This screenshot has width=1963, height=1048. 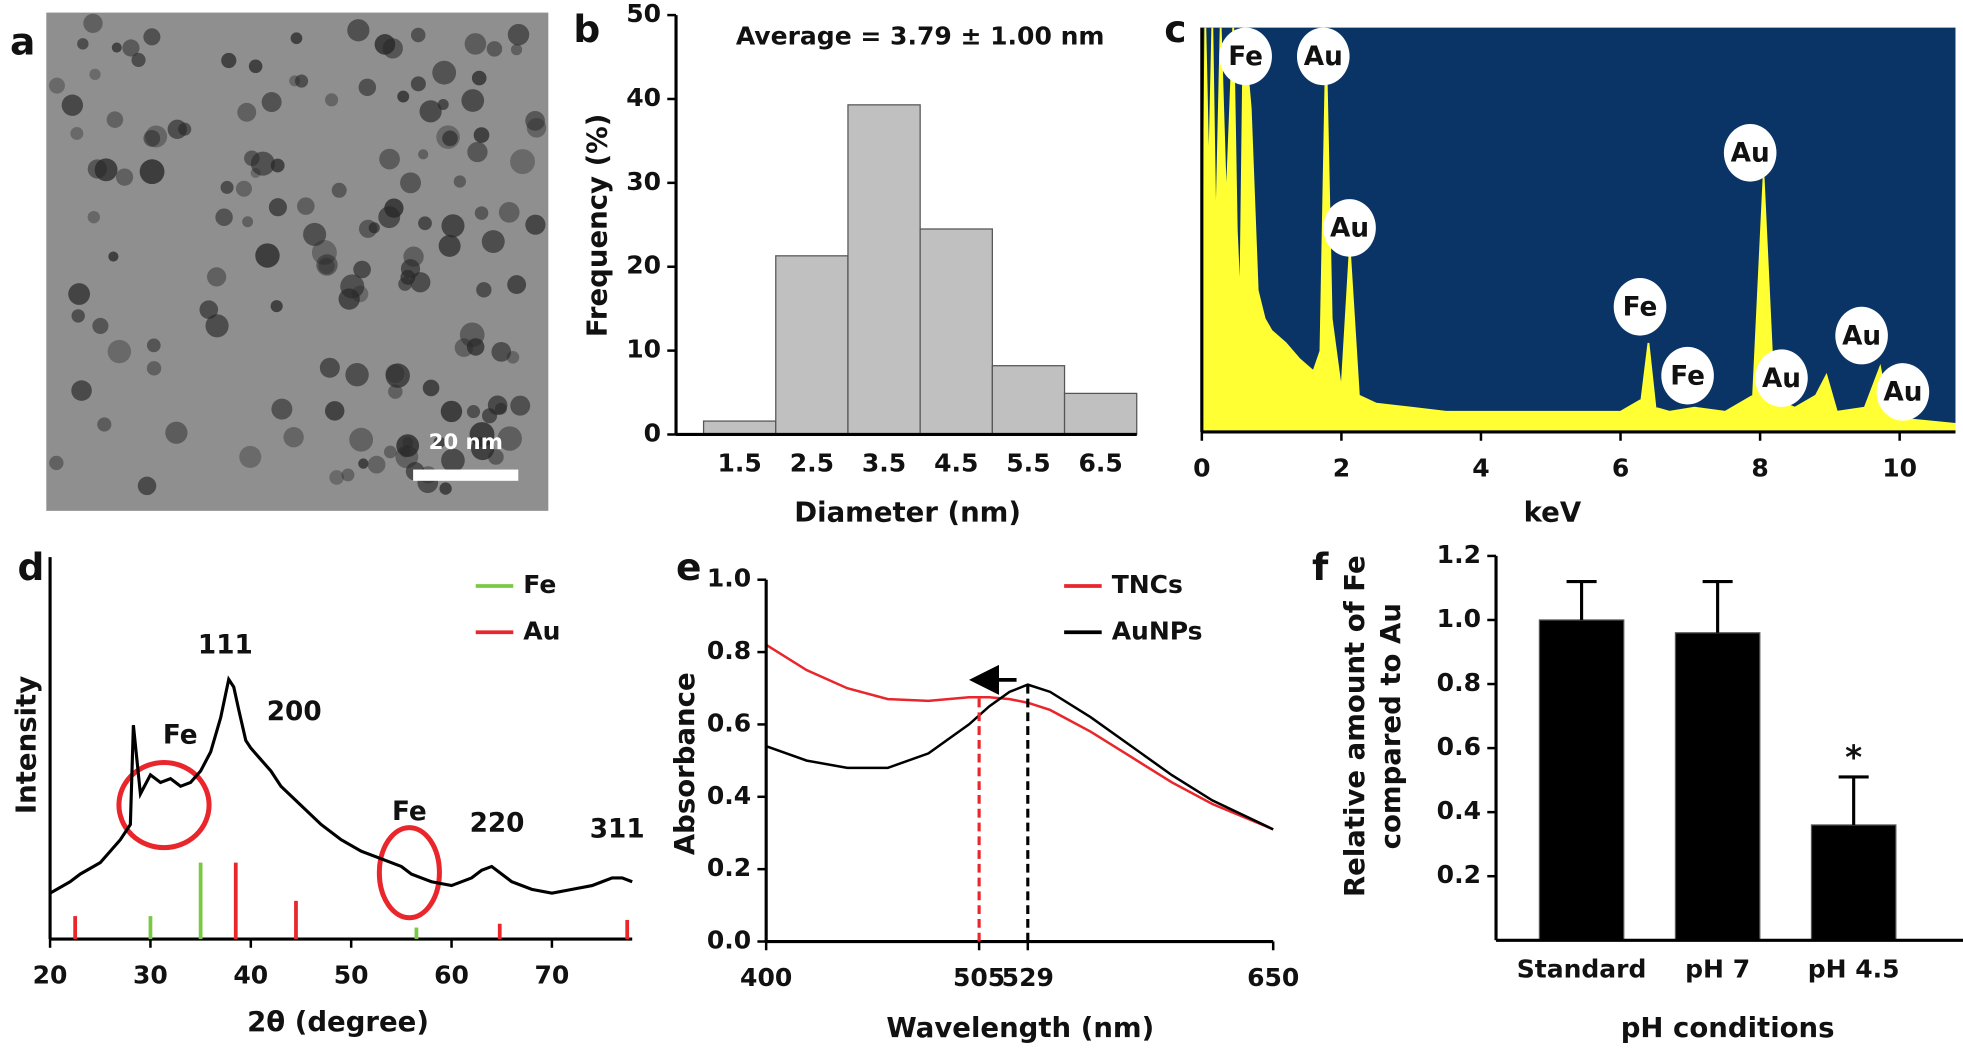 What do you see at coordinates (297, 261) in the screenshot?
I see `tem-image` at bounding box center [297, 261].